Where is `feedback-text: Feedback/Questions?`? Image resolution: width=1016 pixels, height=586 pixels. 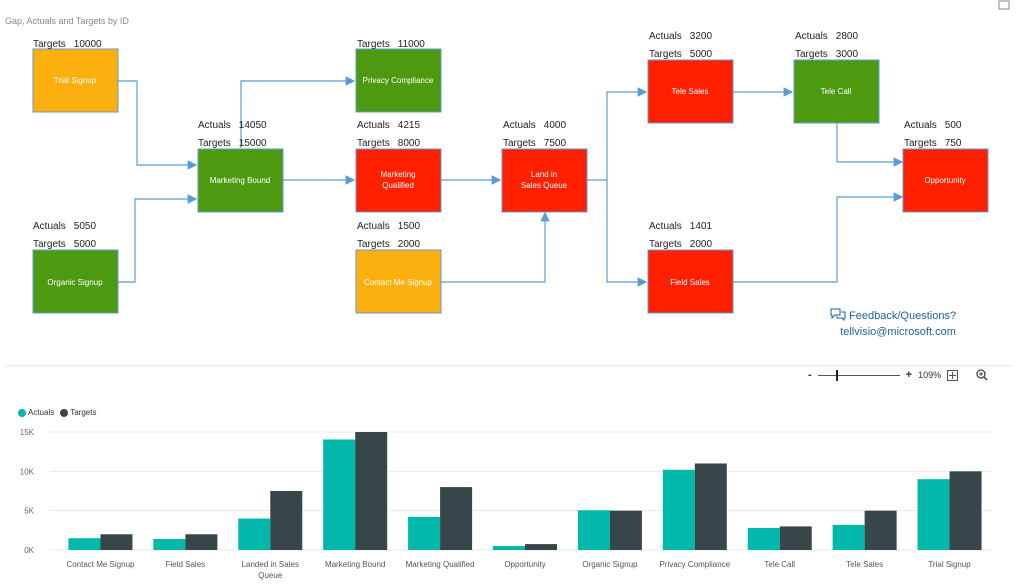 feedback-text: Feedback/Questions? is located at coordinates (903, 316).